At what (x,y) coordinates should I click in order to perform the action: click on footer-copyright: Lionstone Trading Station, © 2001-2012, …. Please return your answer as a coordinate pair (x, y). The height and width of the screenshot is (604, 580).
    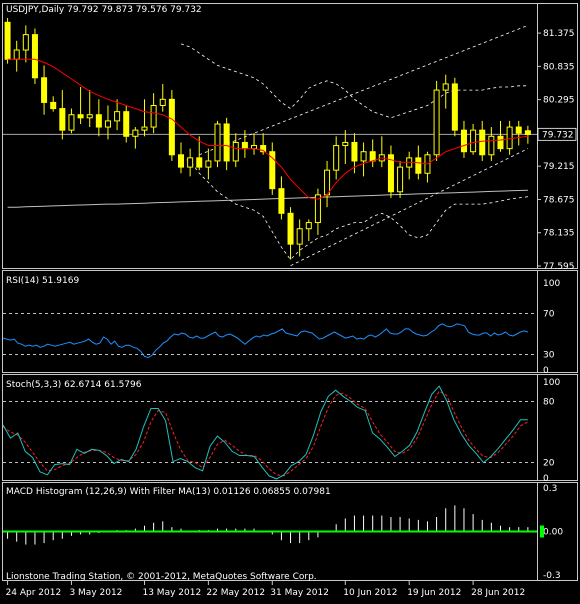
    Looking at the image, I should click on (161, 577).